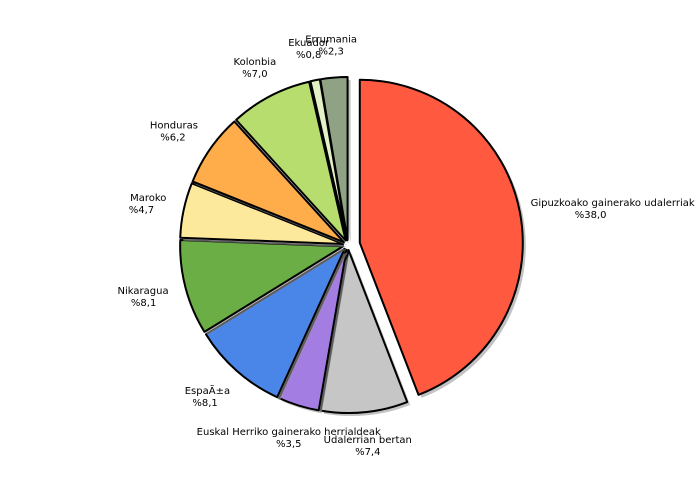 The height and width of the screenshot is (500, 700). What do you see at coordinates (172, 137) in the screenshot?
I see `slice-value-label: %6,2` at bounding box center [172, 137].